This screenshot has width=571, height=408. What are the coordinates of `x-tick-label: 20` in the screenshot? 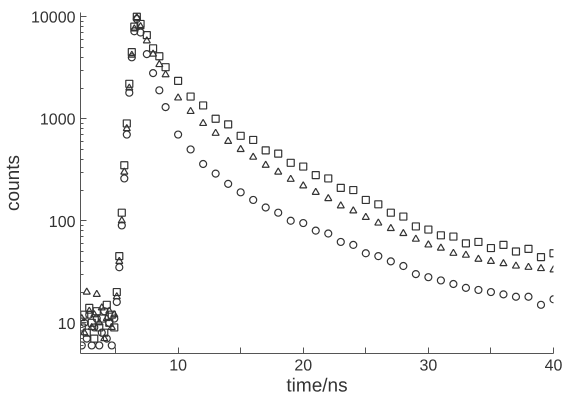 It's located at (303, 366).